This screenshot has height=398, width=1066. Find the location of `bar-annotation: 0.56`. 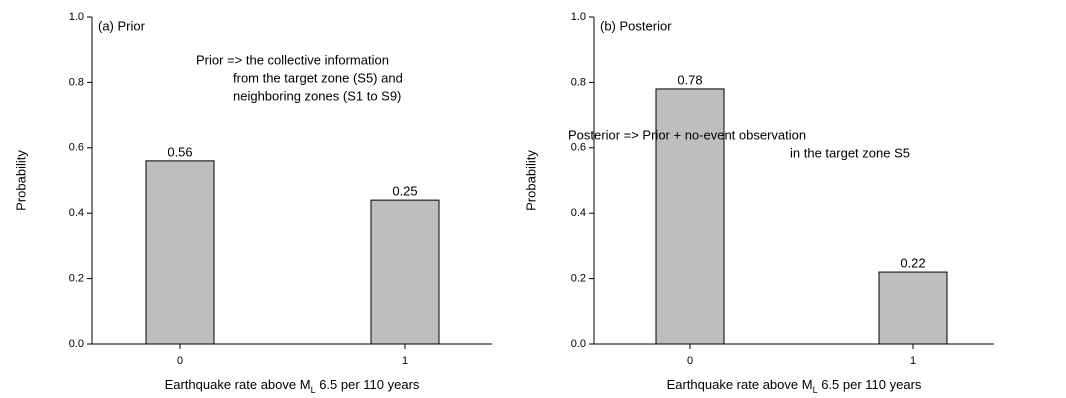

bar-annotation: 0.56 is located at coordinates (179, 151).